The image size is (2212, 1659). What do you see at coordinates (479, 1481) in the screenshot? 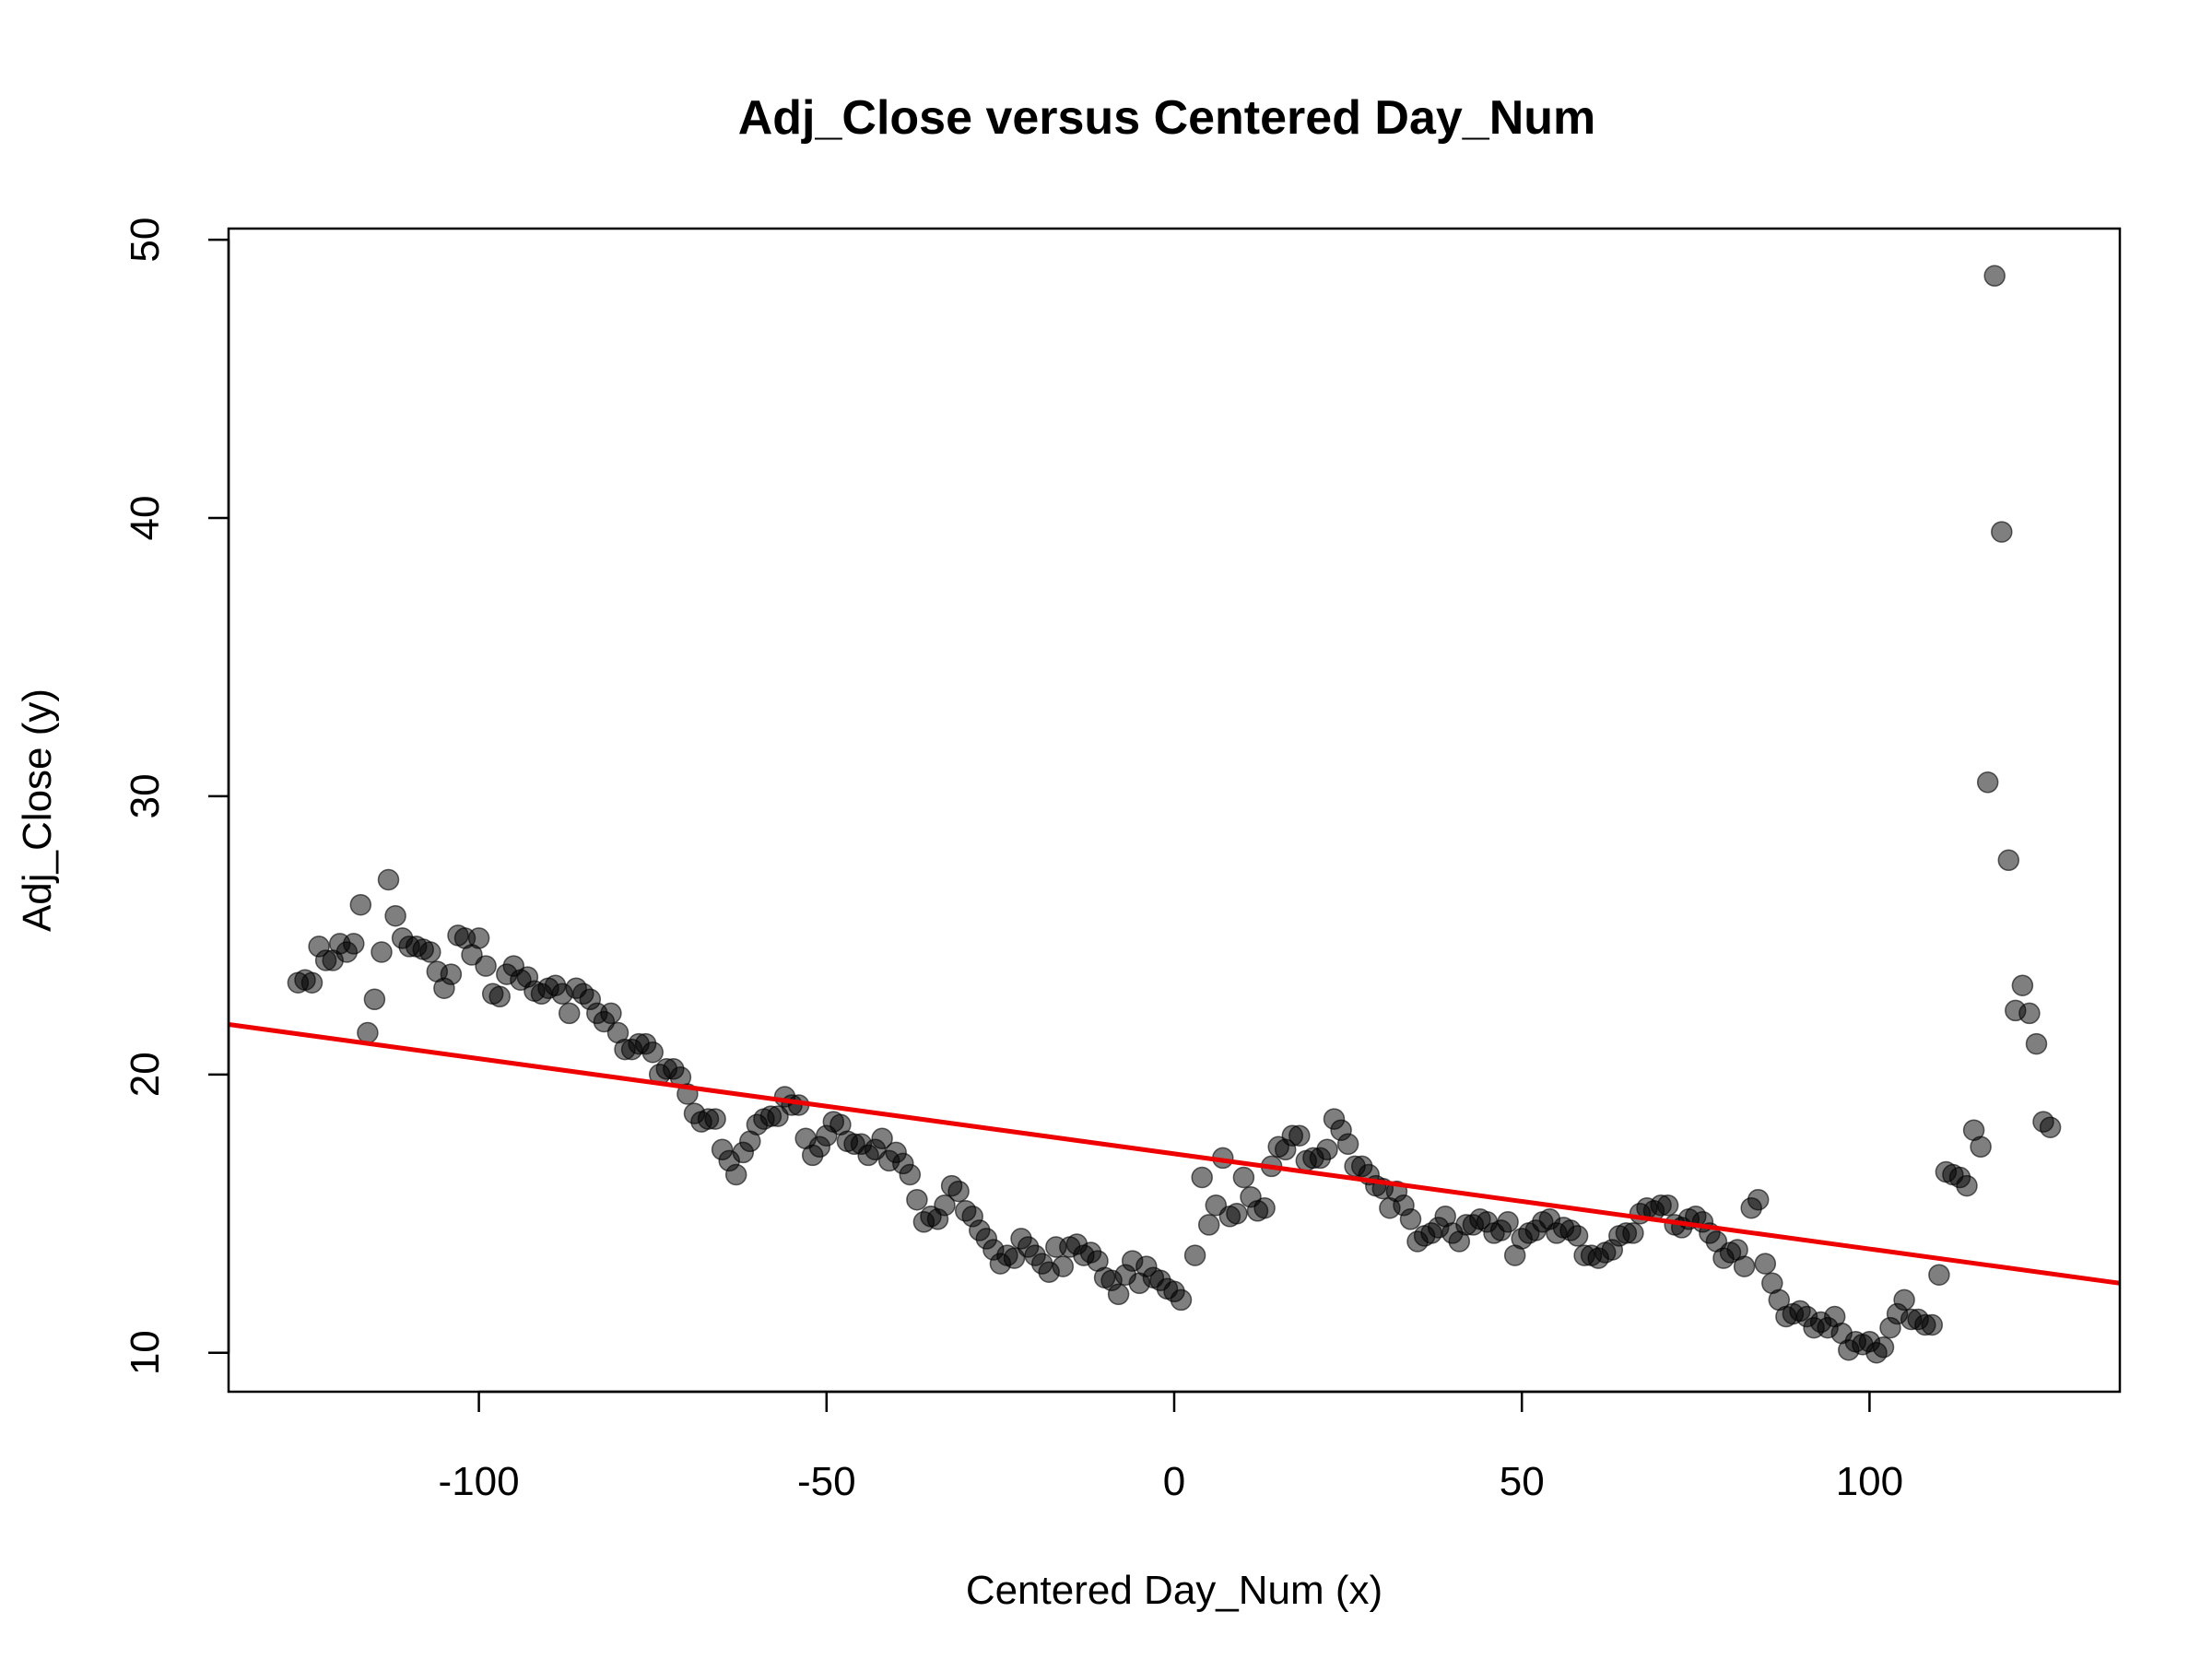
I see `x-tick-label: -100` at bounding box center [479, 1481].